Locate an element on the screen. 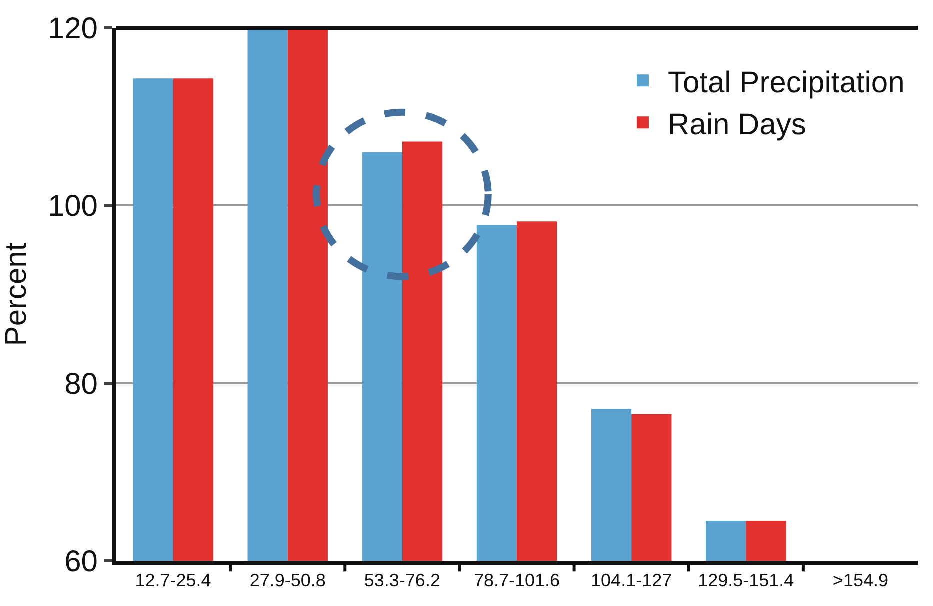 This screenshot has width=933, height=606. y-tick-label: 100 is located at coordinates (73, 207).